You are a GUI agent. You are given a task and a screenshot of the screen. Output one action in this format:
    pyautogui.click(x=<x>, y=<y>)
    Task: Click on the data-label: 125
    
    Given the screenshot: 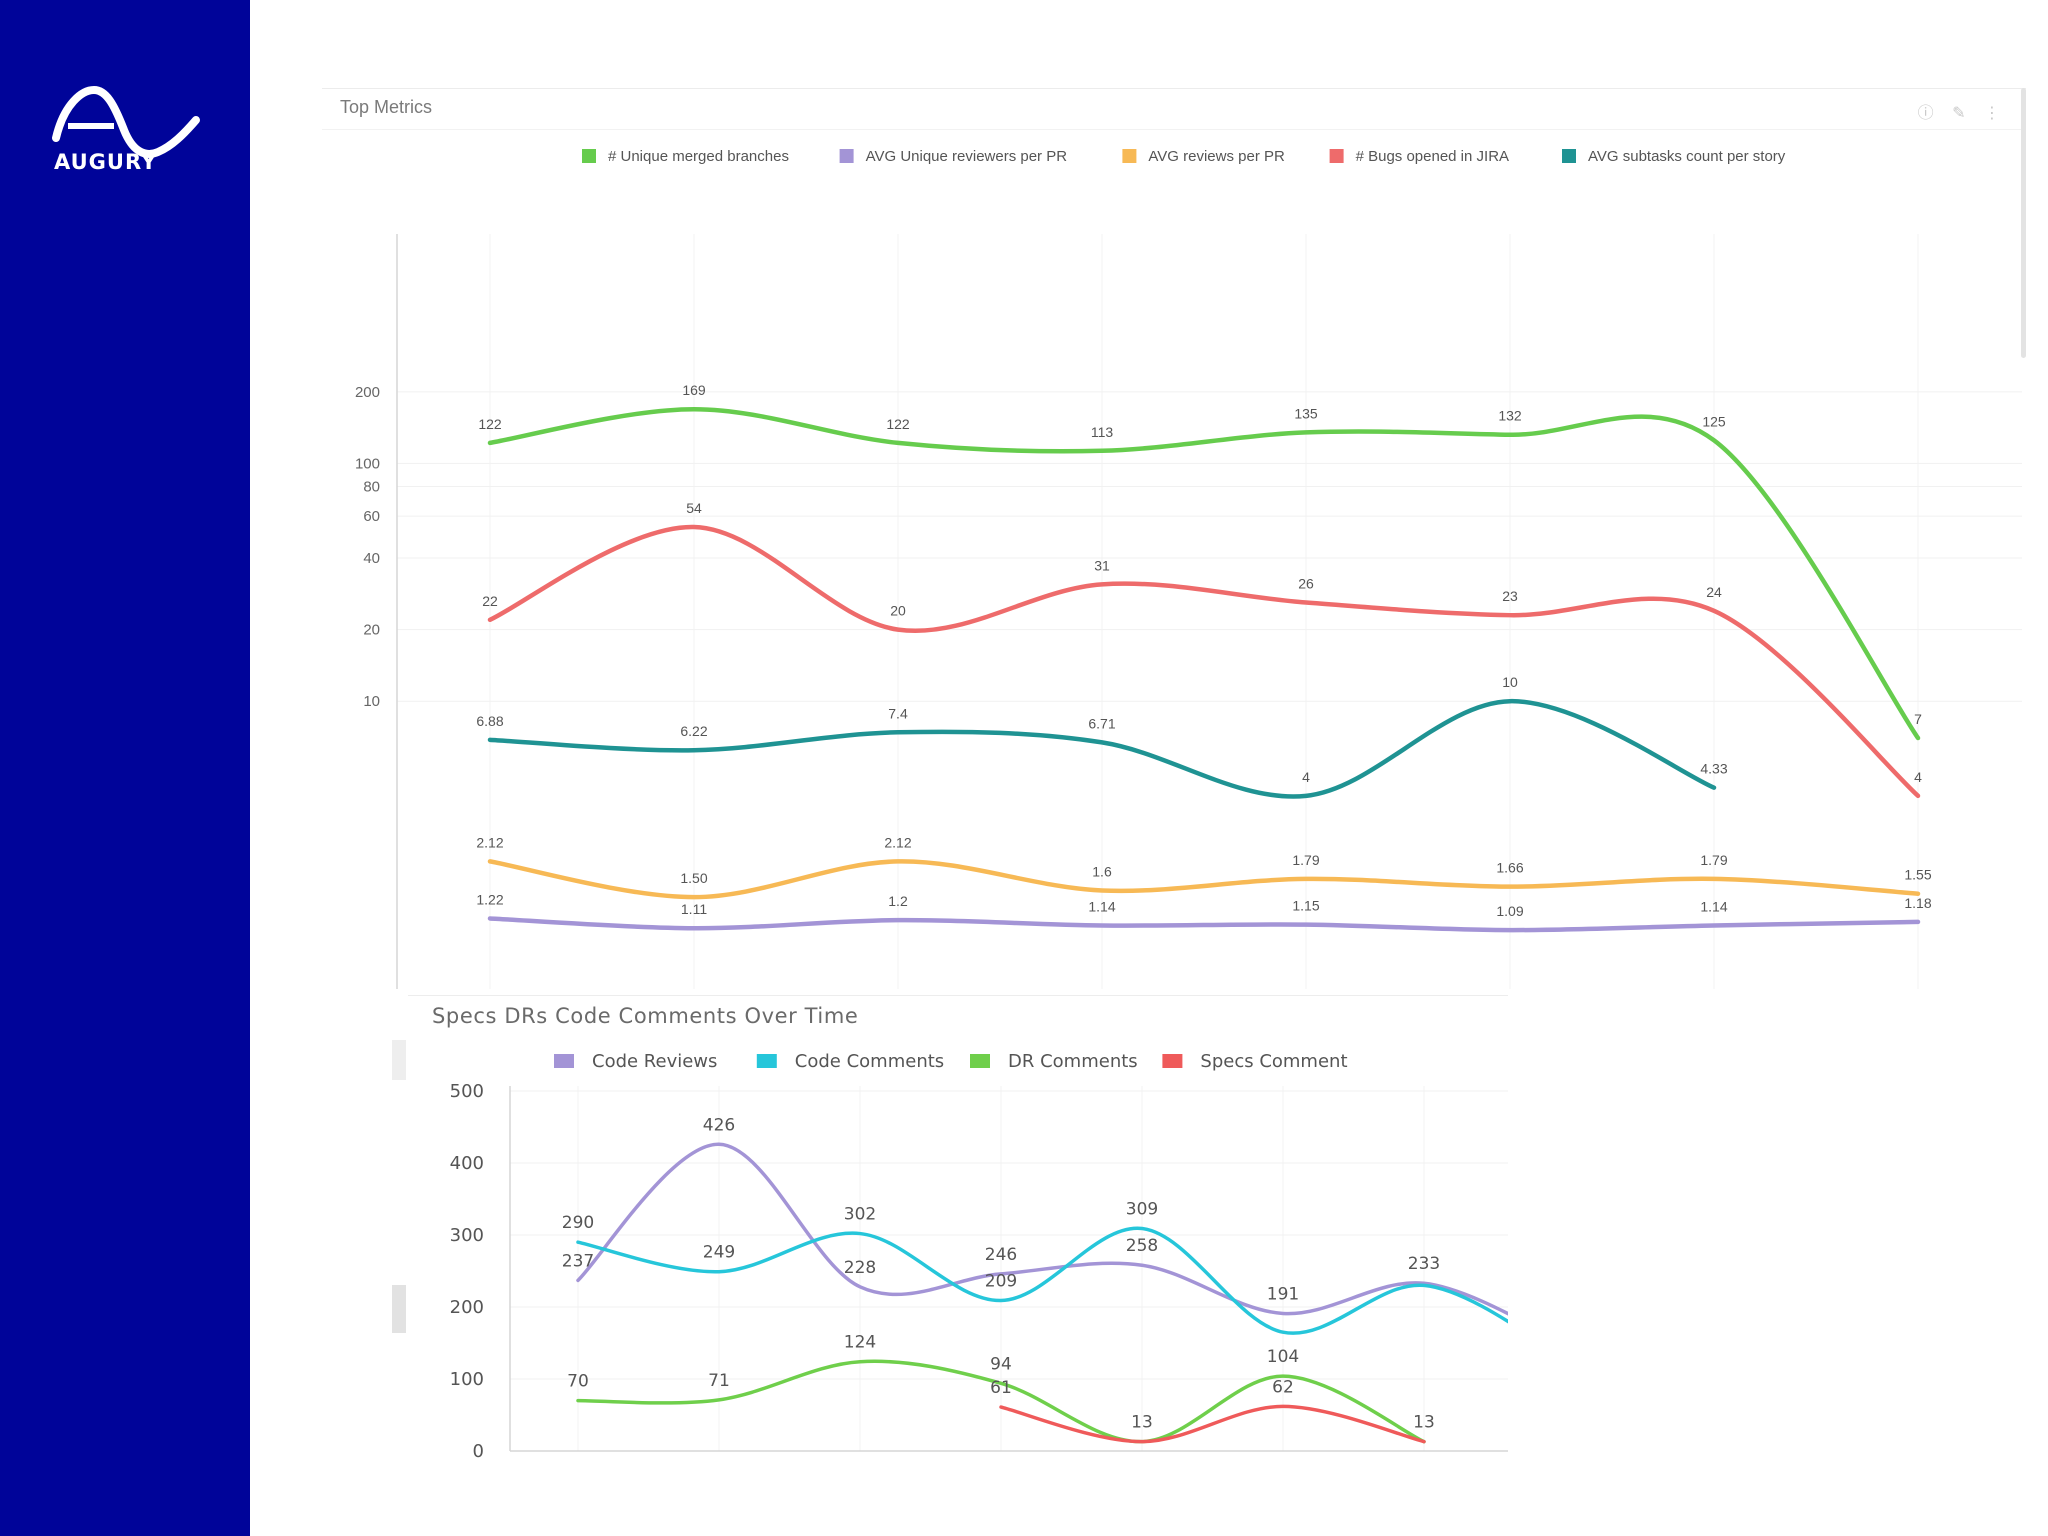 What is the action you would take?
    pyautogui.click(x=1714, y=421)
    